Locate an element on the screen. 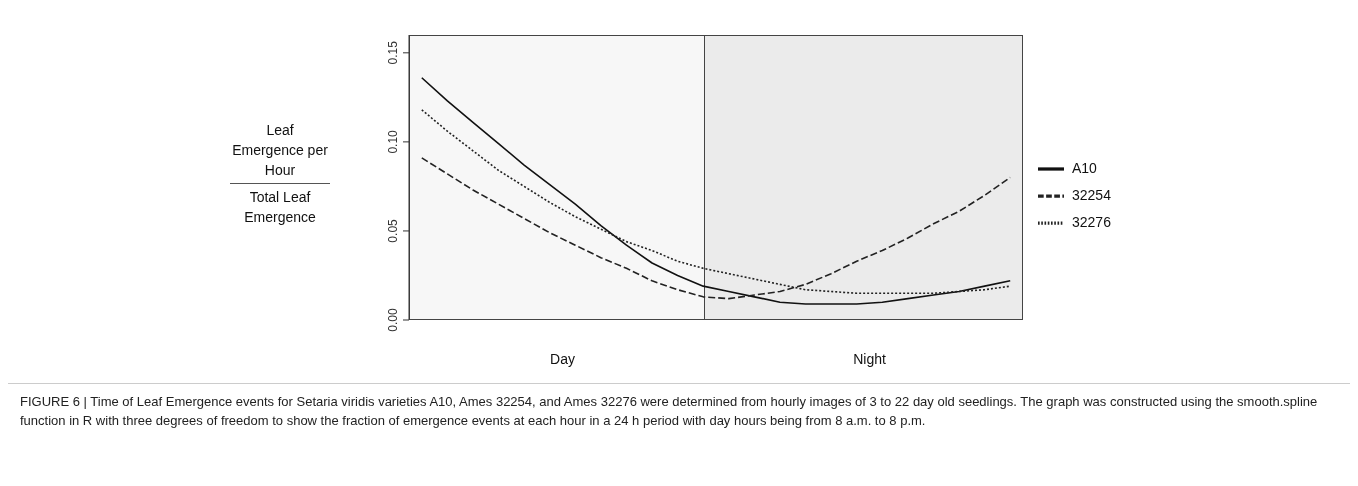 This screenshot has width=1358, height=486. legend-label: 32254 is located at coordinates (1091, 194).